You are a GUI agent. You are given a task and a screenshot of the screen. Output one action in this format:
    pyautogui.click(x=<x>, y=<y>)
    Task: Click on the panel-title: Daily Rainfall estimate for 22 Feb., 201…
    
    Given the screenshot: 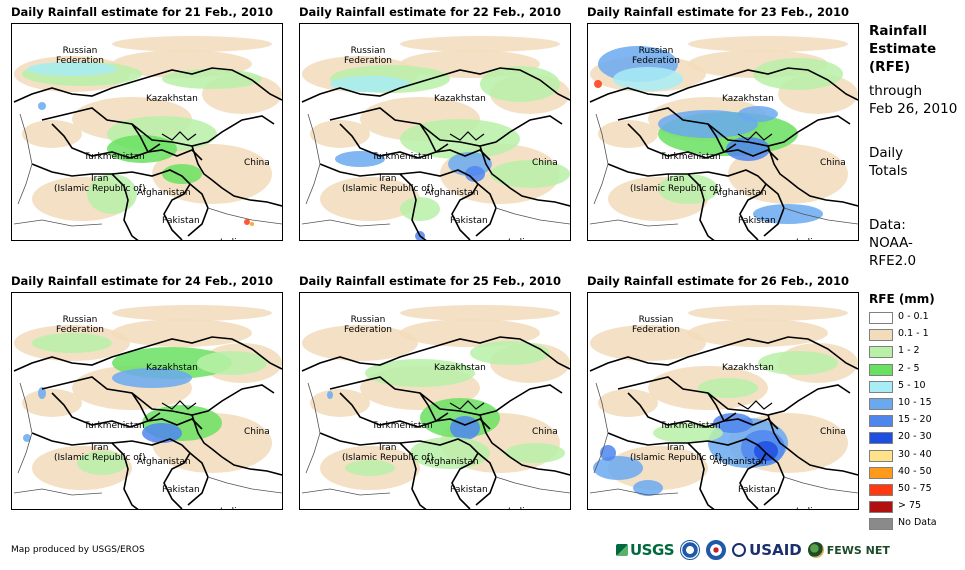 What is the action you would take?
    pyautogui.click(x=430, y=12)
    